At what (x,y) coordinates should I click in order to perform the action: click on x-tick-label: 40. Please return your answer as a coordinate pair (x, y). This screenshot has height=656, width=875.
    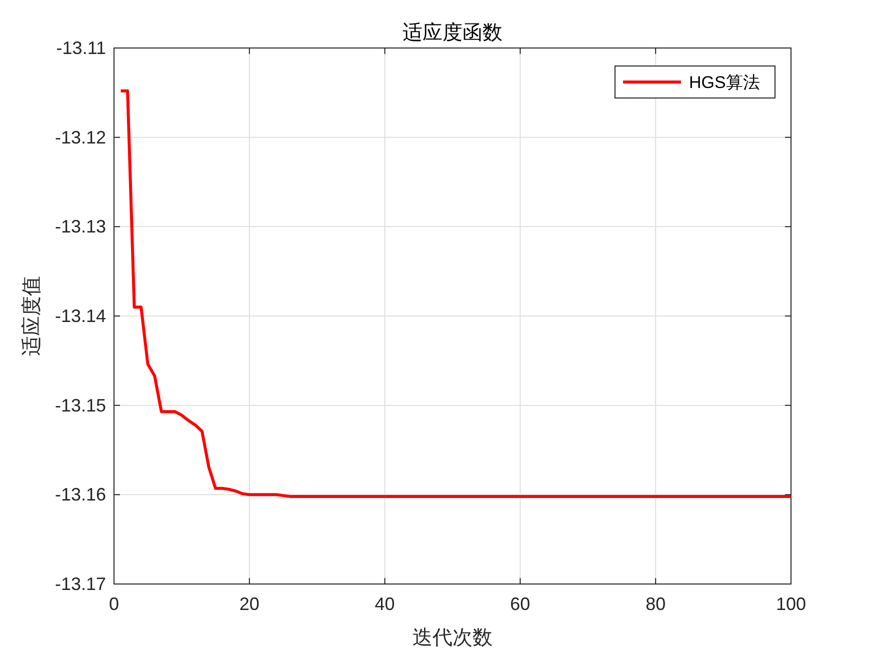
    Looking at the image, I should click on (384, 604).